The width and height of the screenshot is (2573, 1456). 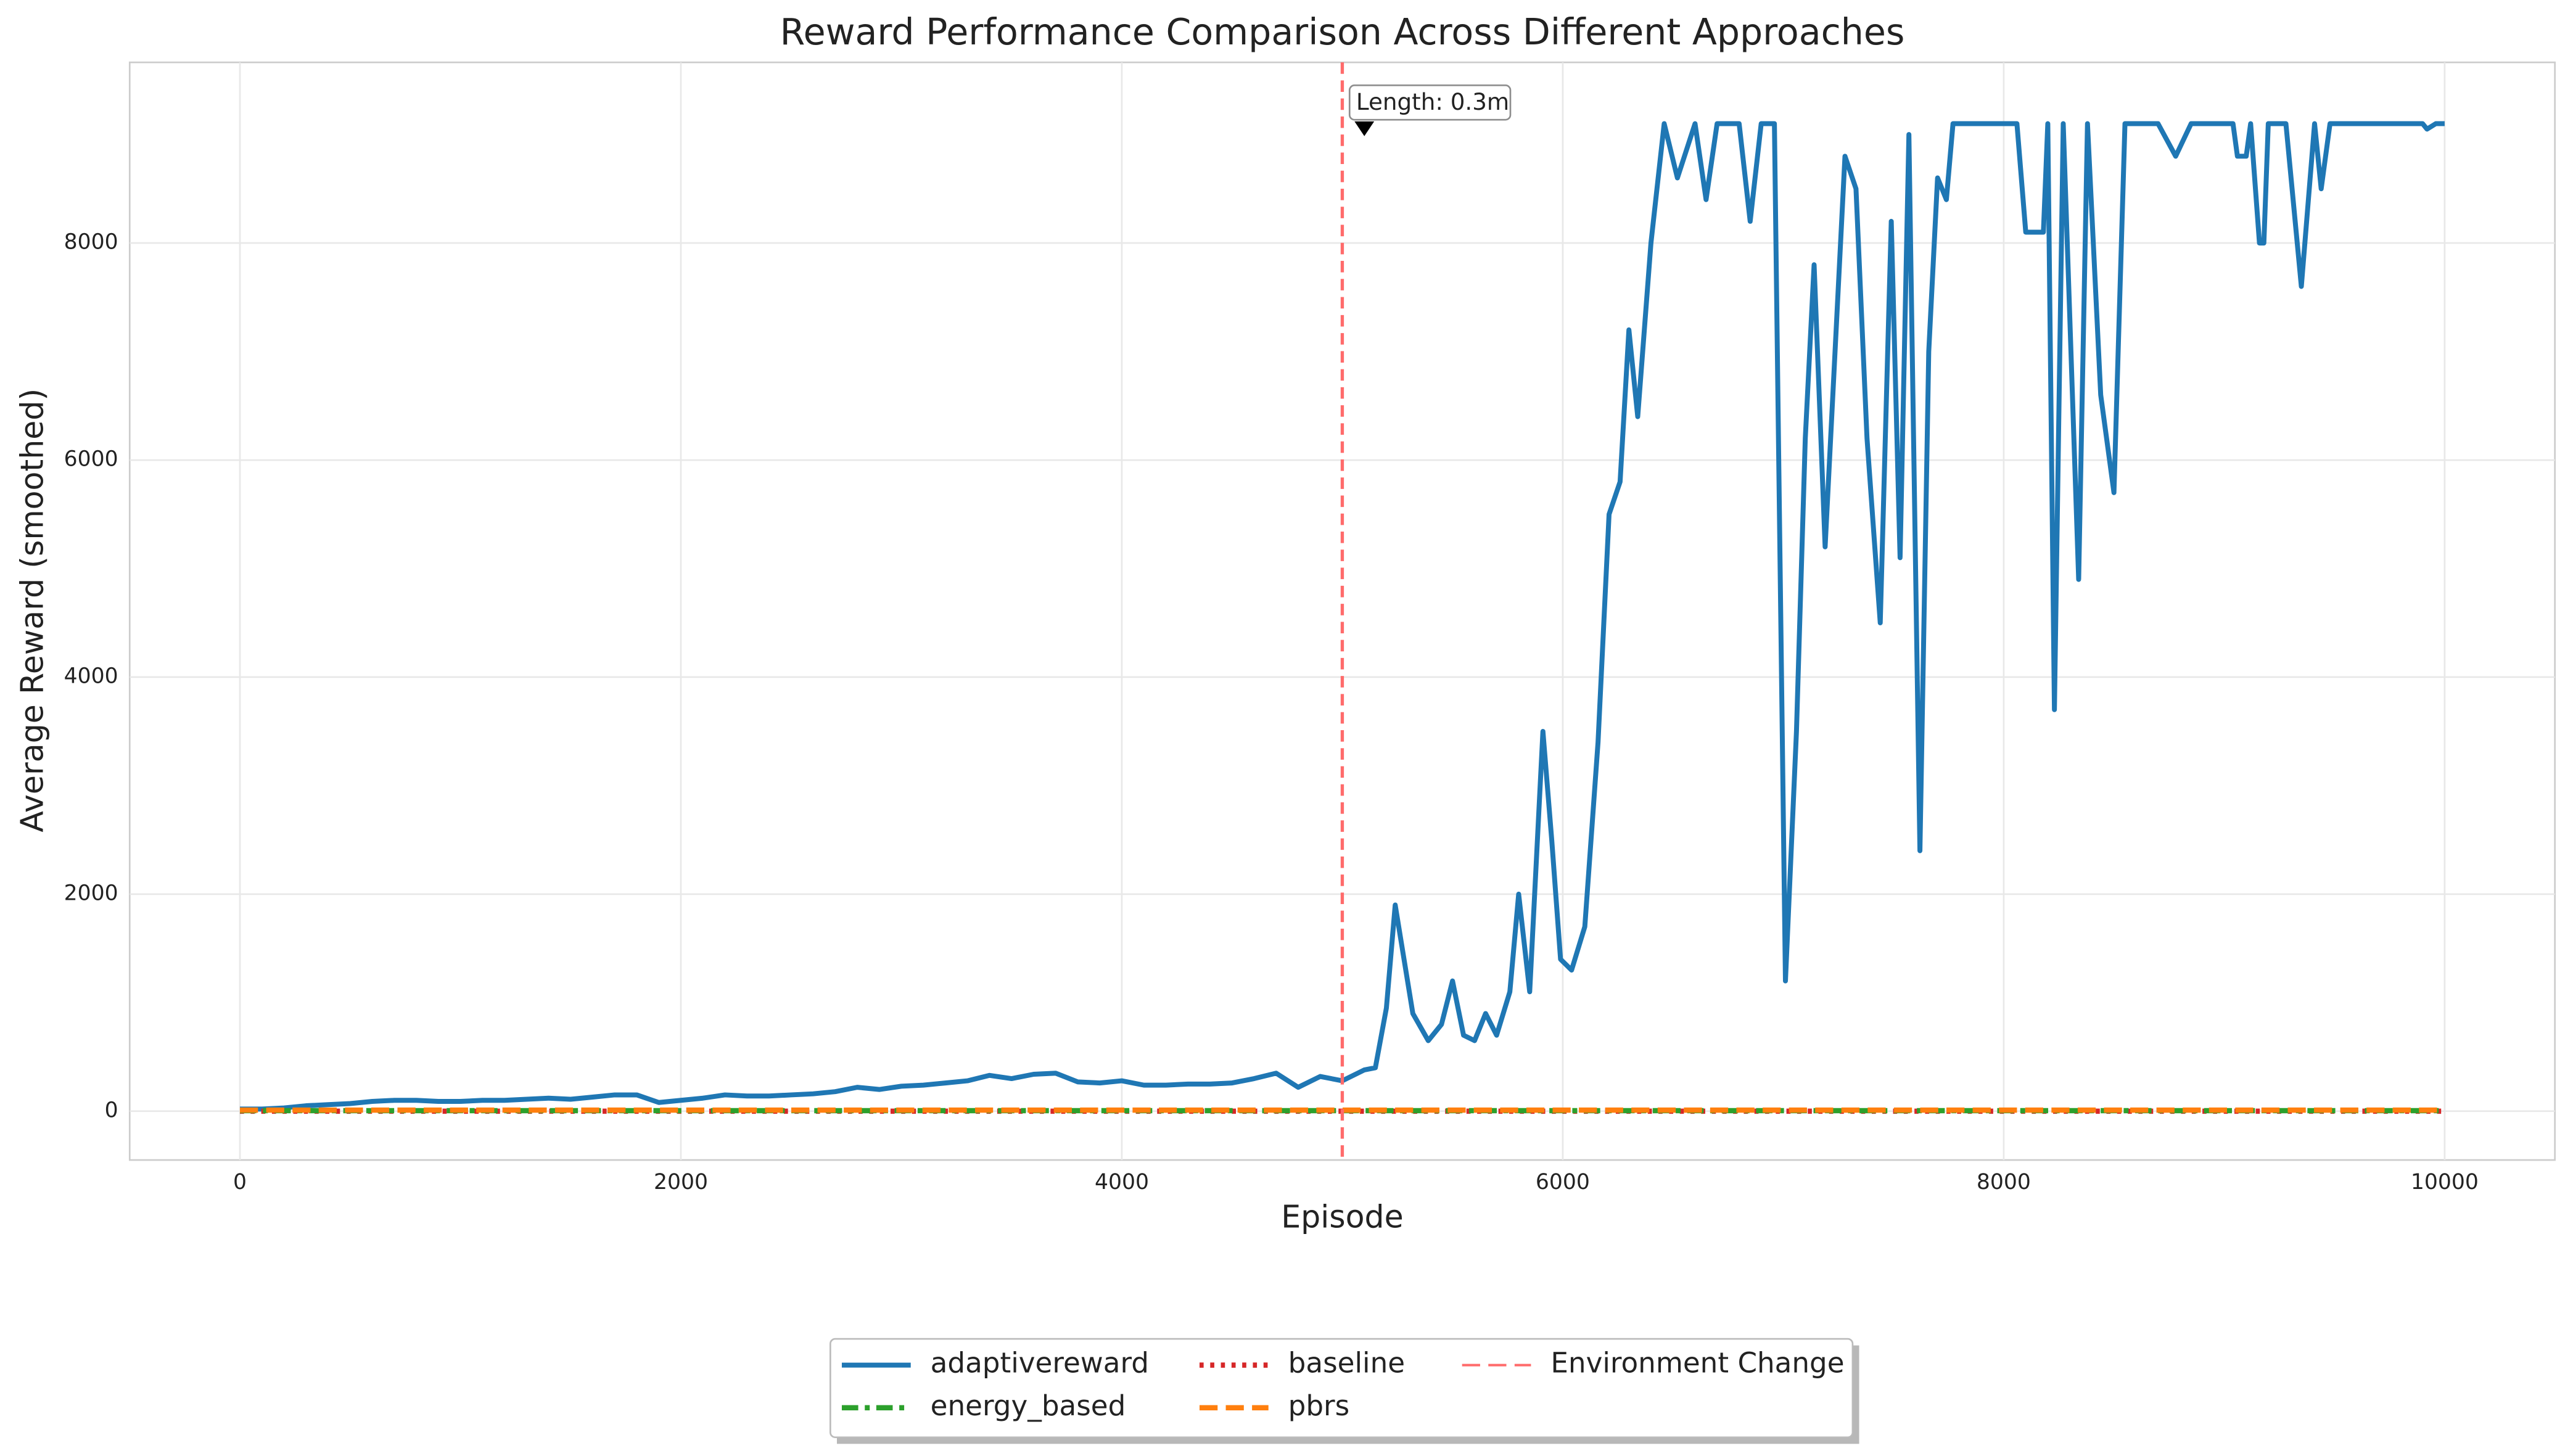 What do you see at coordinates (1342, 1388) in the screenshot?
I see `legend-box` at bounding box center [1342, 1388].